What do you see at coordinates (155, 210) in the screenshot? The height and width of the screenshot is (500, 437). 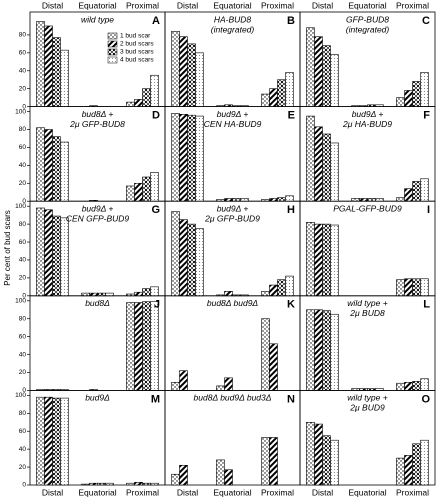 I see `panel-letter: G` at bounding box center [155, 210].